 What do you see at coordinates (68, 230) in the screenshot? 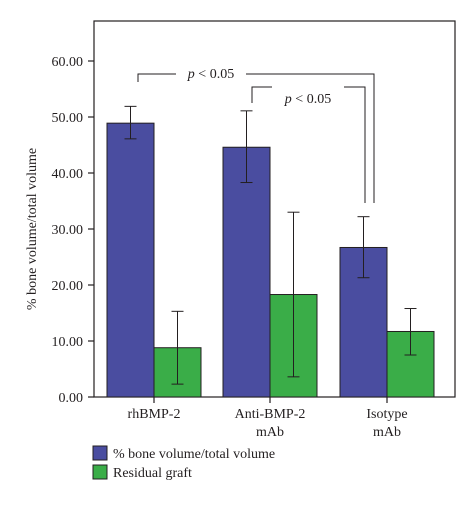
I see `y-tick-label: 30.00` at bounding box center [68, 230].